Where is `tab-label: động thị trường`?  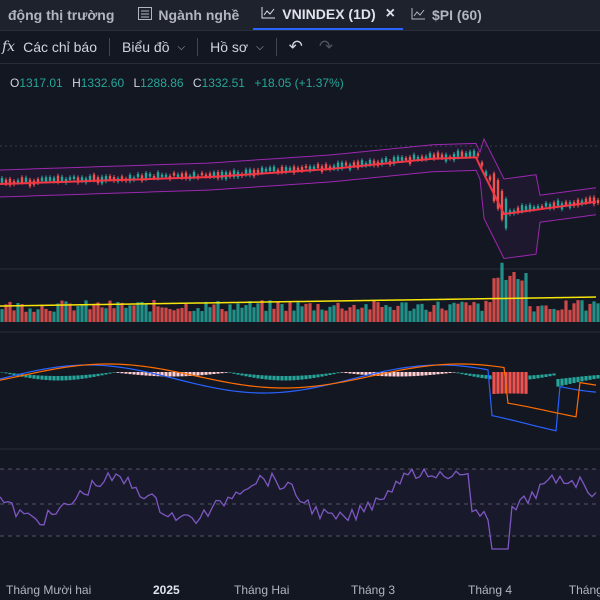 tab-label: động thị trường is located at coordinates (61, 15).